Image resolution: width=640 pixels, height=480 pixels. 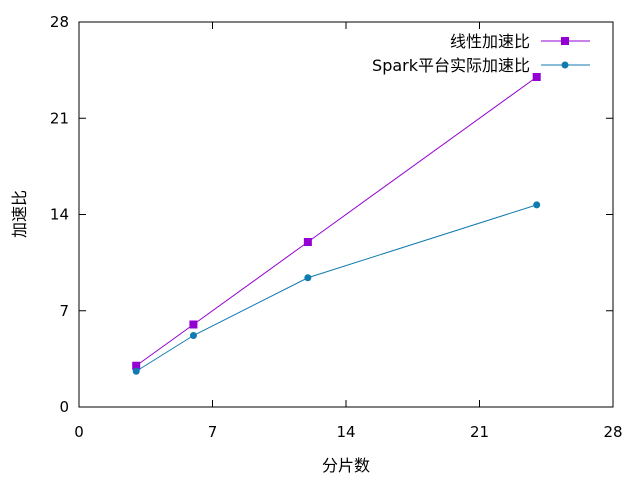 I want to click on x-tick-label: 0, so click(x=79, y=432).